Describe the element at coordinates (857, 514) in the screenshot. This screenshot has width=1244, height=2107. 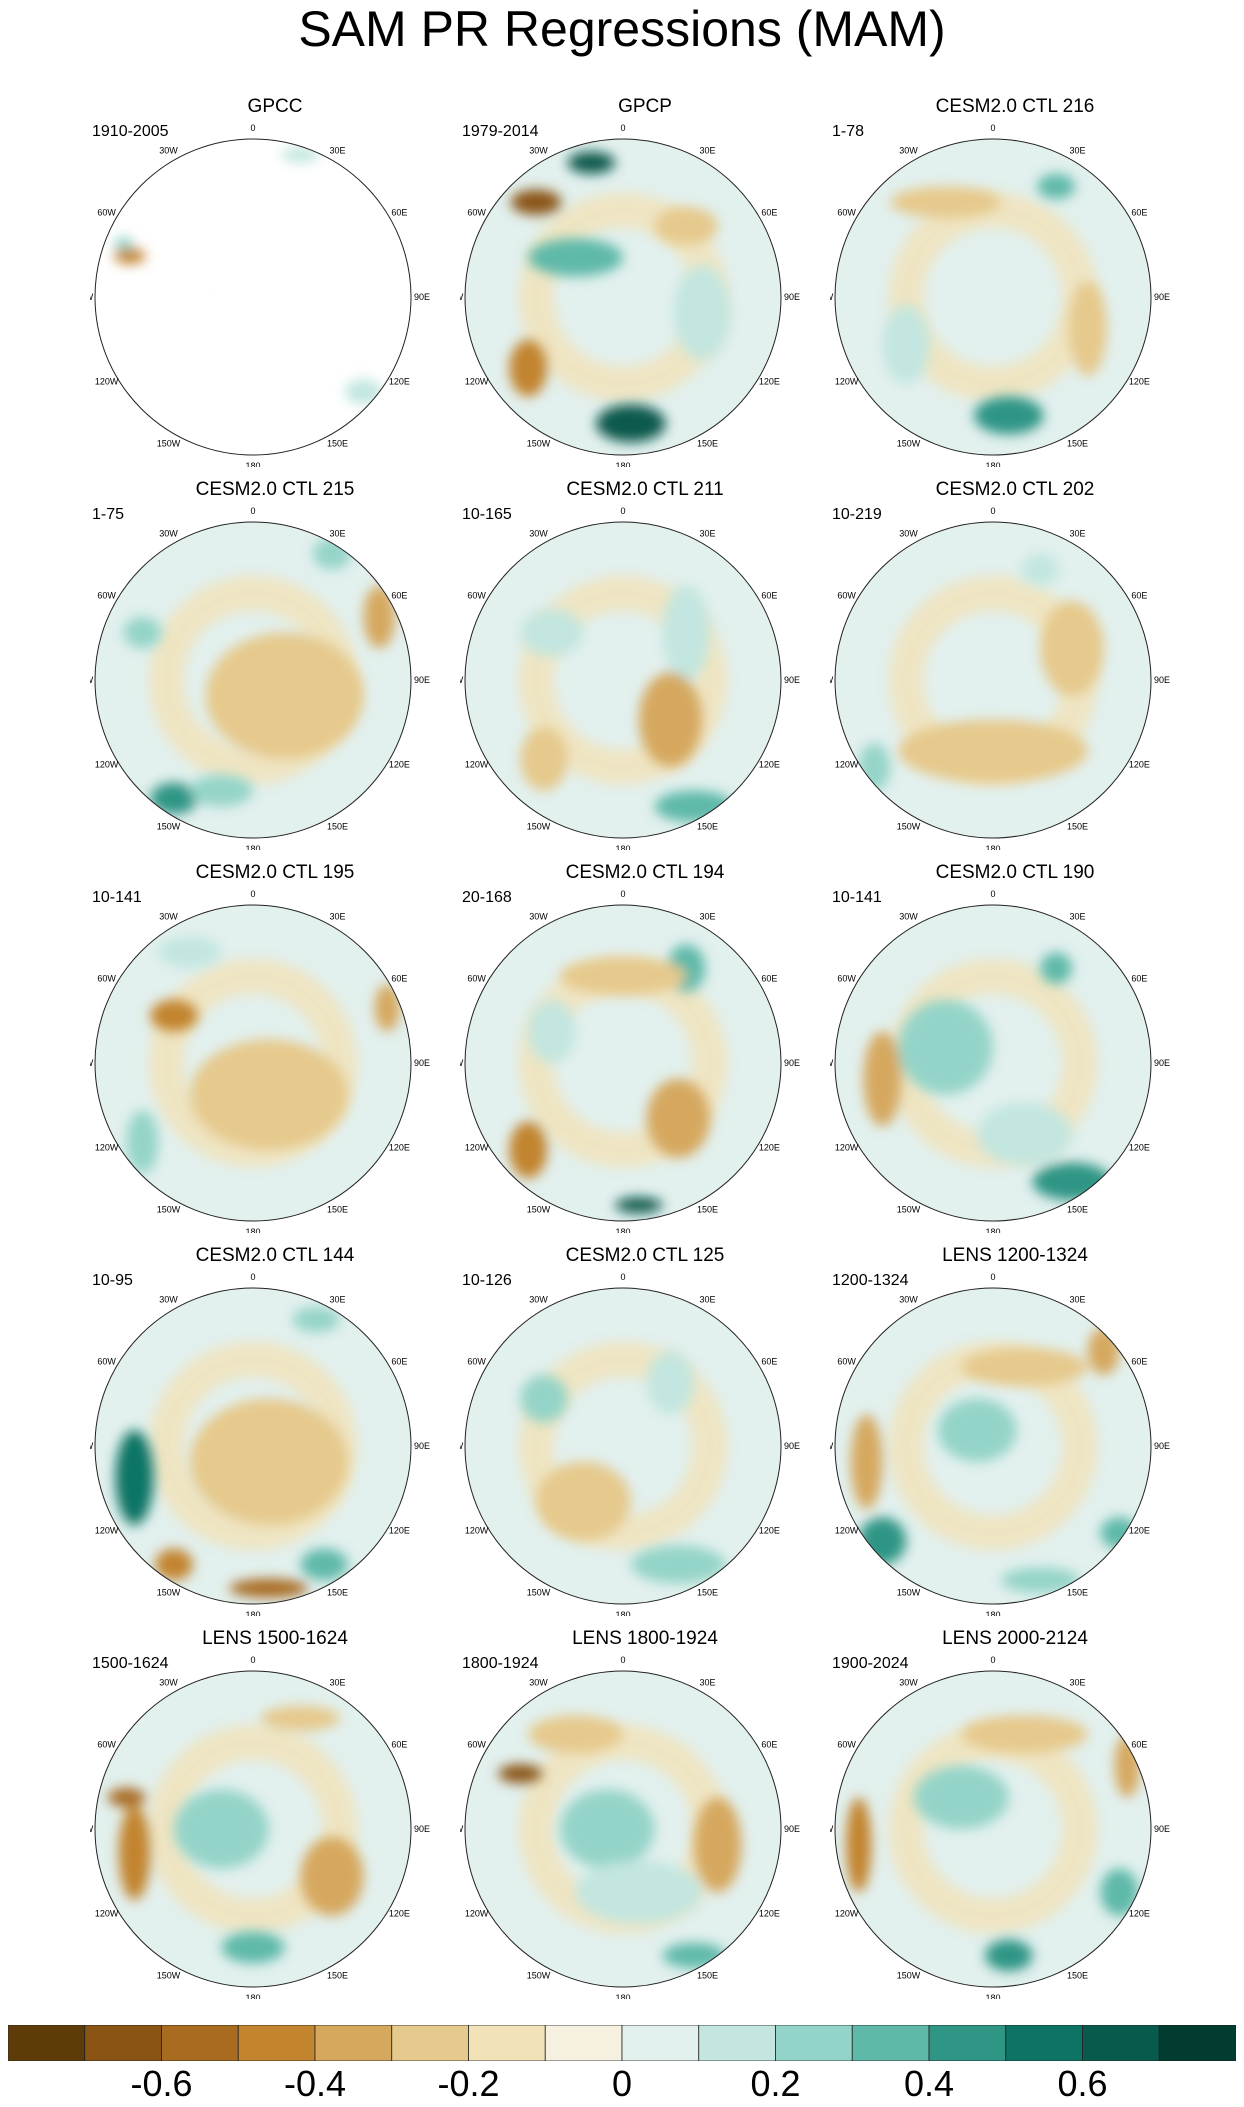
I see `panel-years: 10-219` at that location.